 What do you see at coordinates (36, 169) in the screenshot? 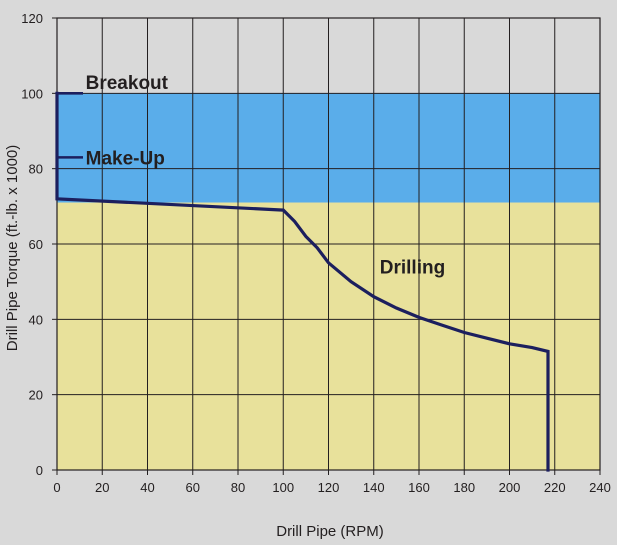
I see `y-tick-label-4: 80` at bounding box center [36, 169].